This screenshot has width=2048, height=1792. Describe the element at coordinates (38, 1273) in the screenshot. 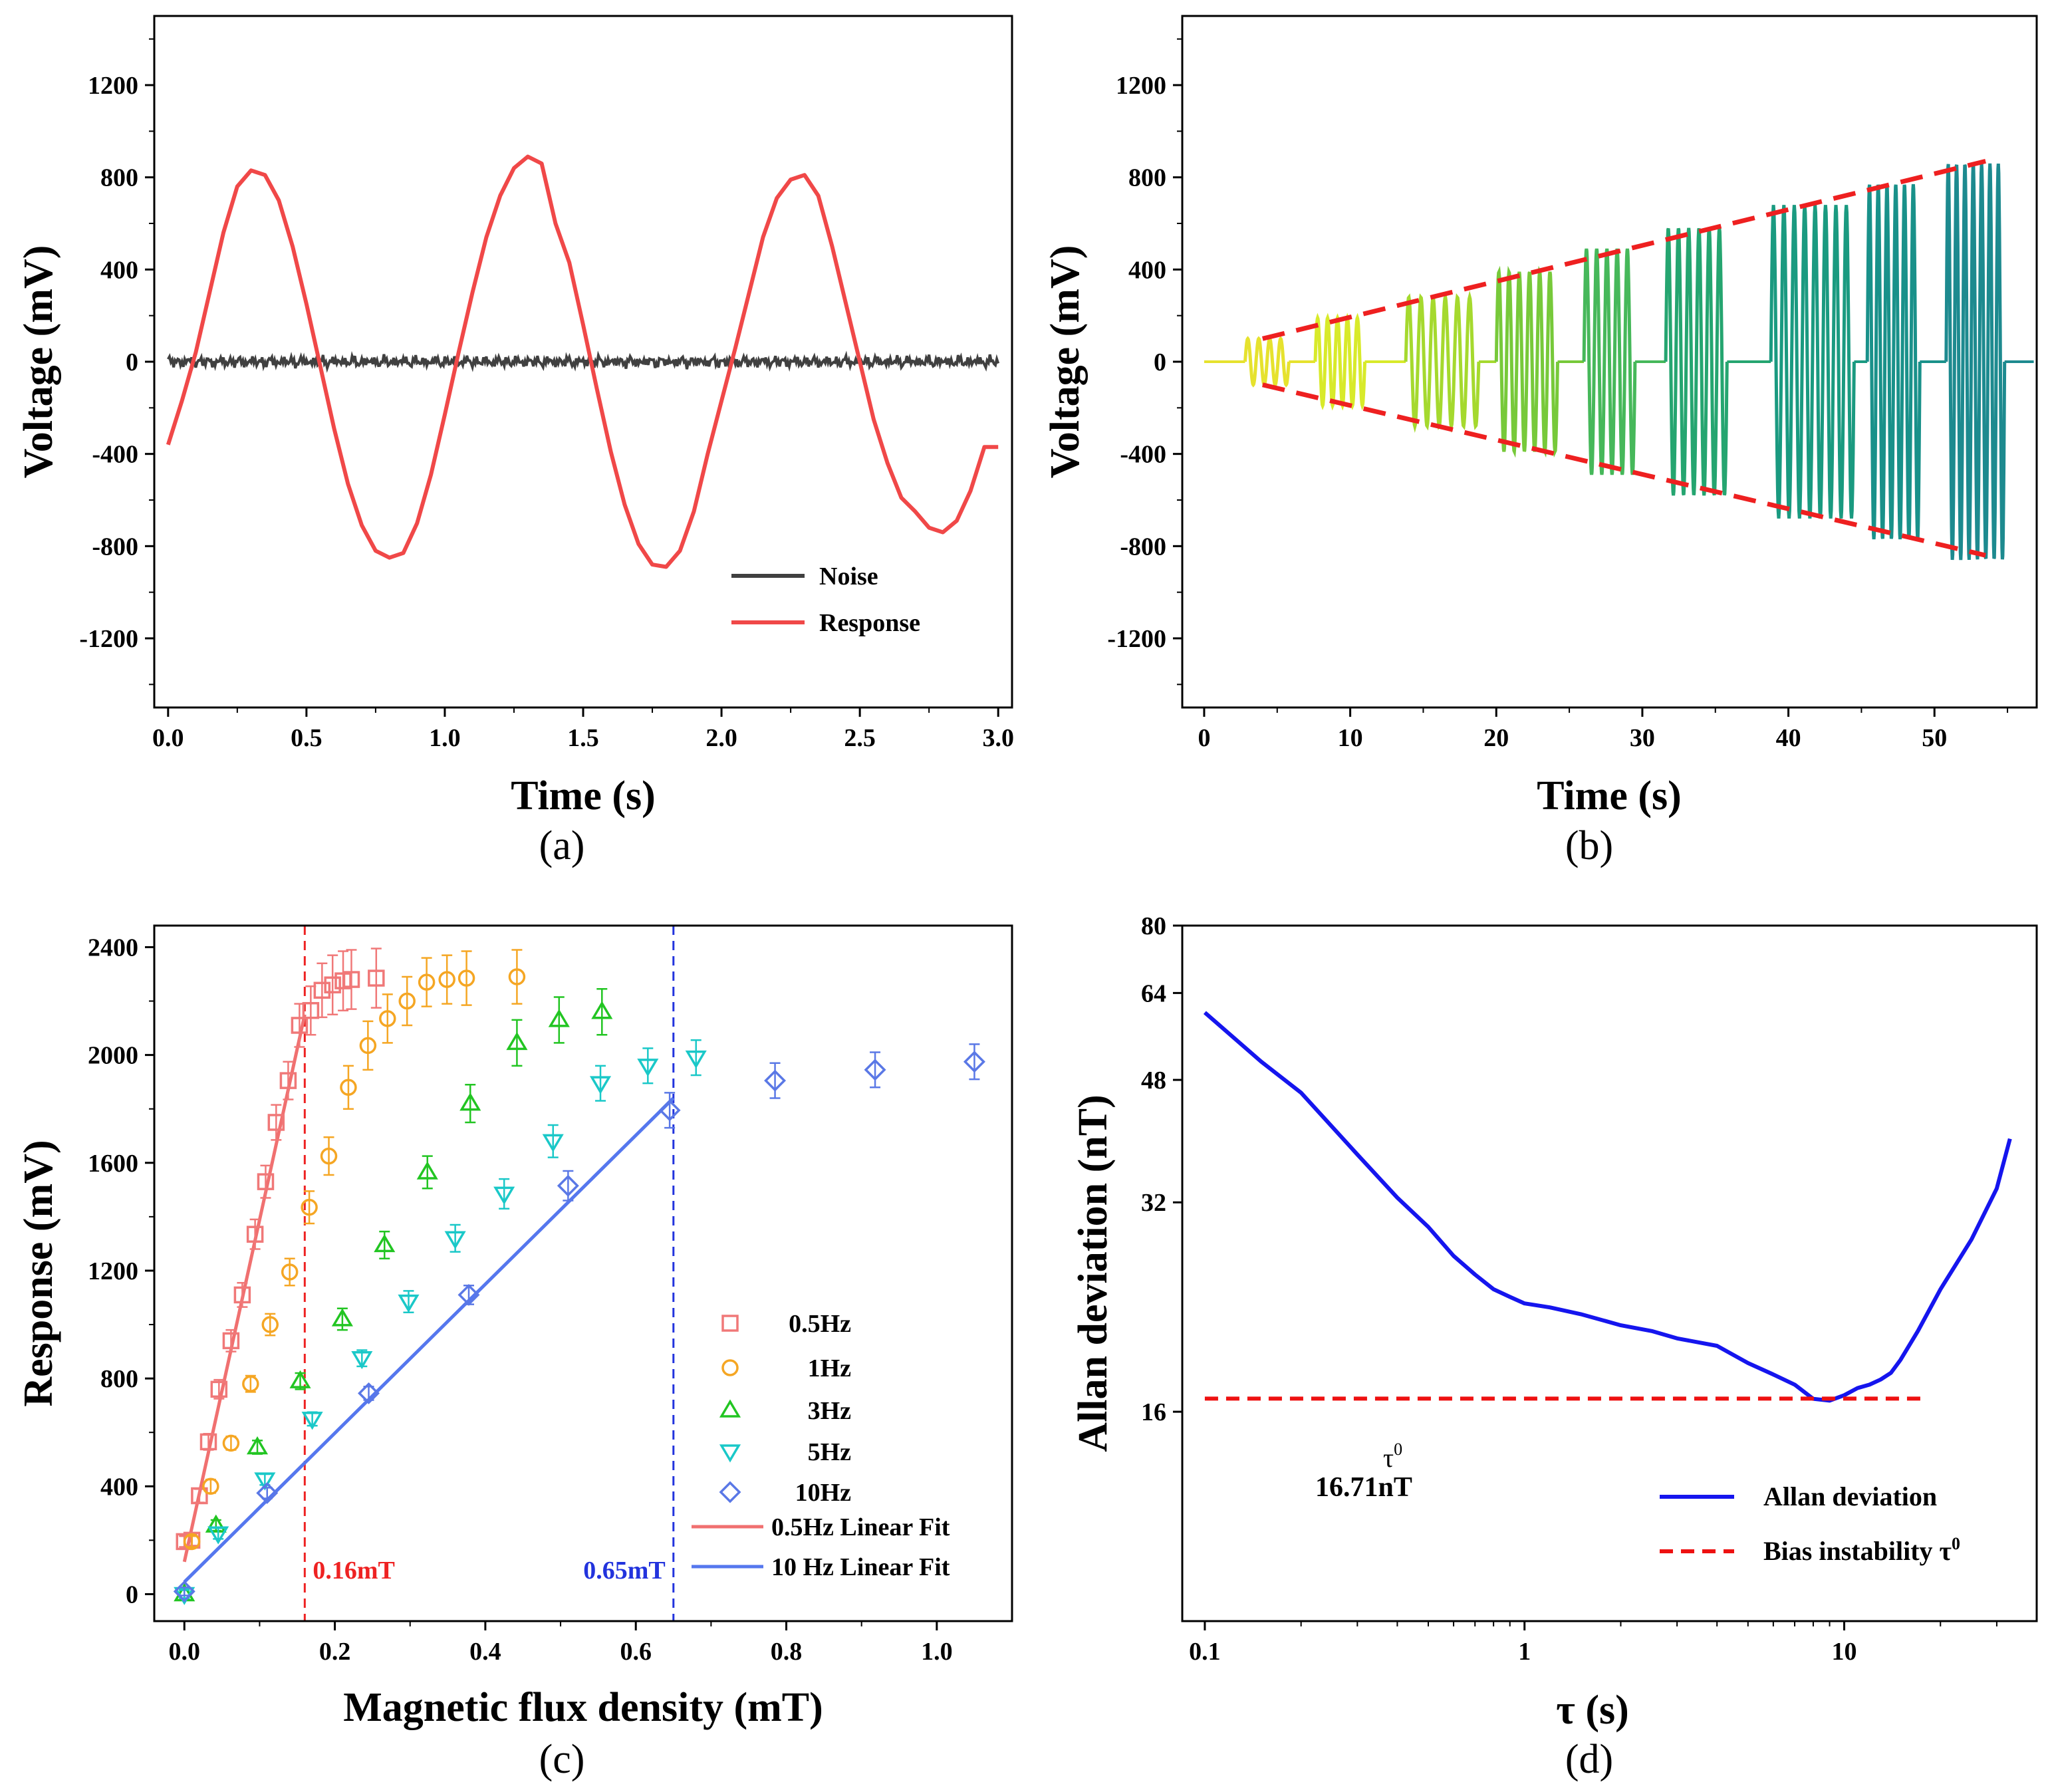

I see `panel-c-ylabel: Response (mV)` at that location.